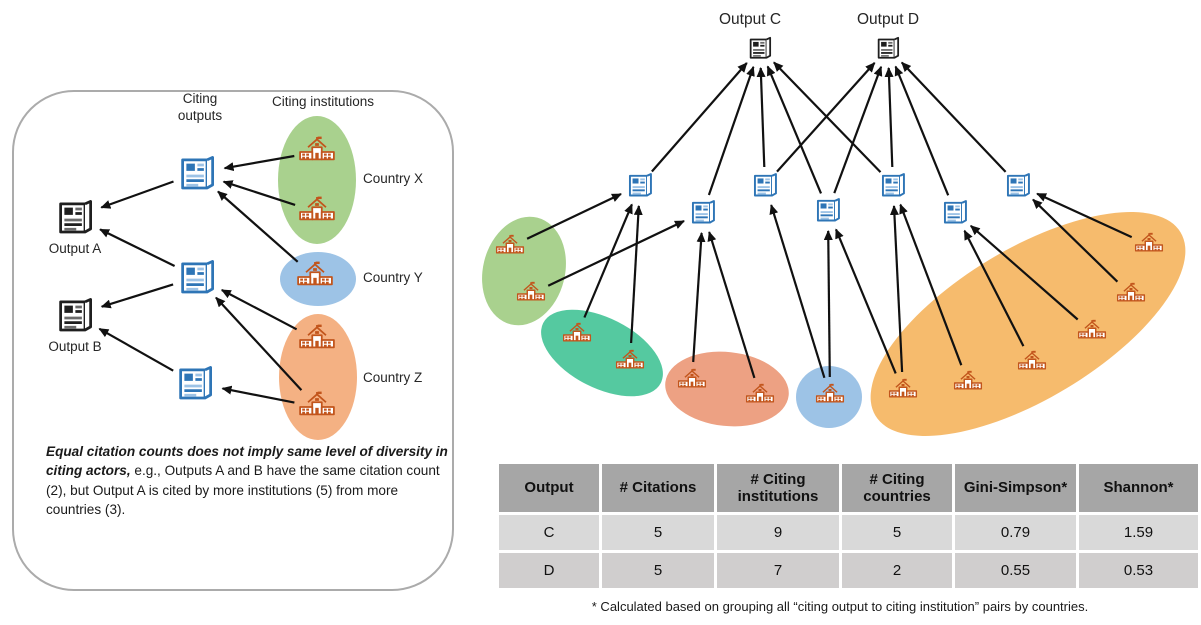 The image size is (1201, 625). I want to click on table-cell: 1.59, so click(1138, 532).